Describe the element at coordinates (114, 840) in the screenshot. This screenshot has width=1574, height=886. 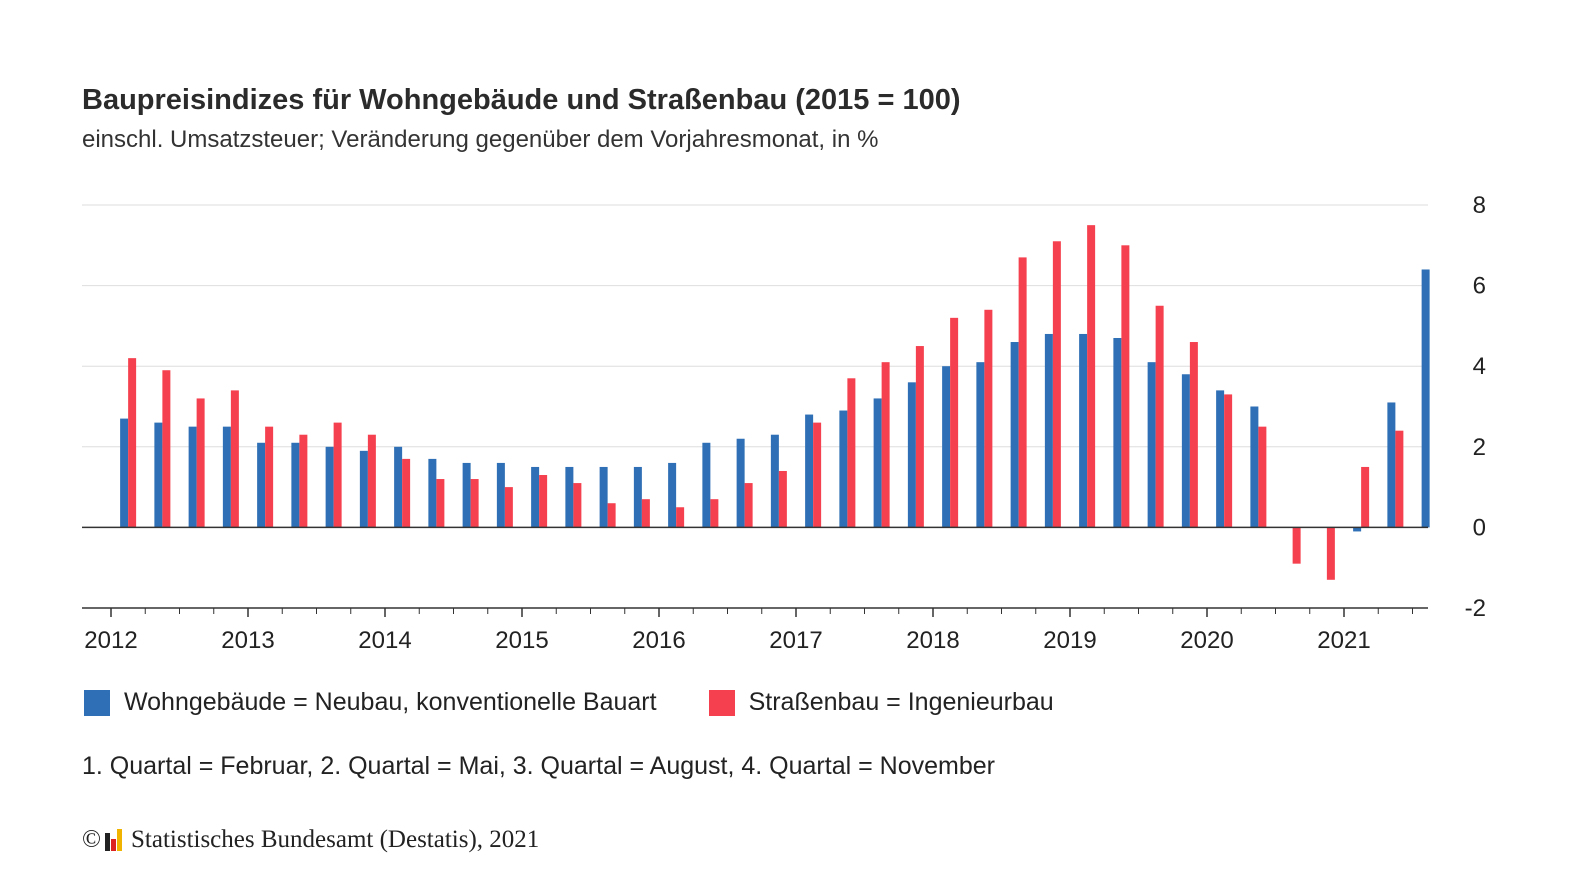
I see `destatis-logo-icon` at that location.